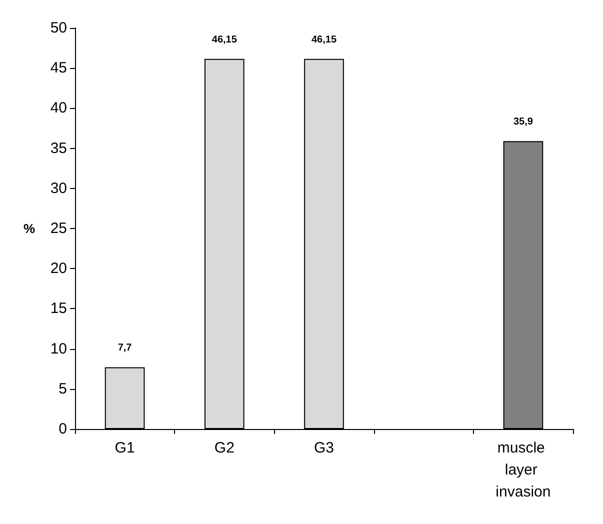  I want to click on y-tick-label: 25, so click(58, 228).